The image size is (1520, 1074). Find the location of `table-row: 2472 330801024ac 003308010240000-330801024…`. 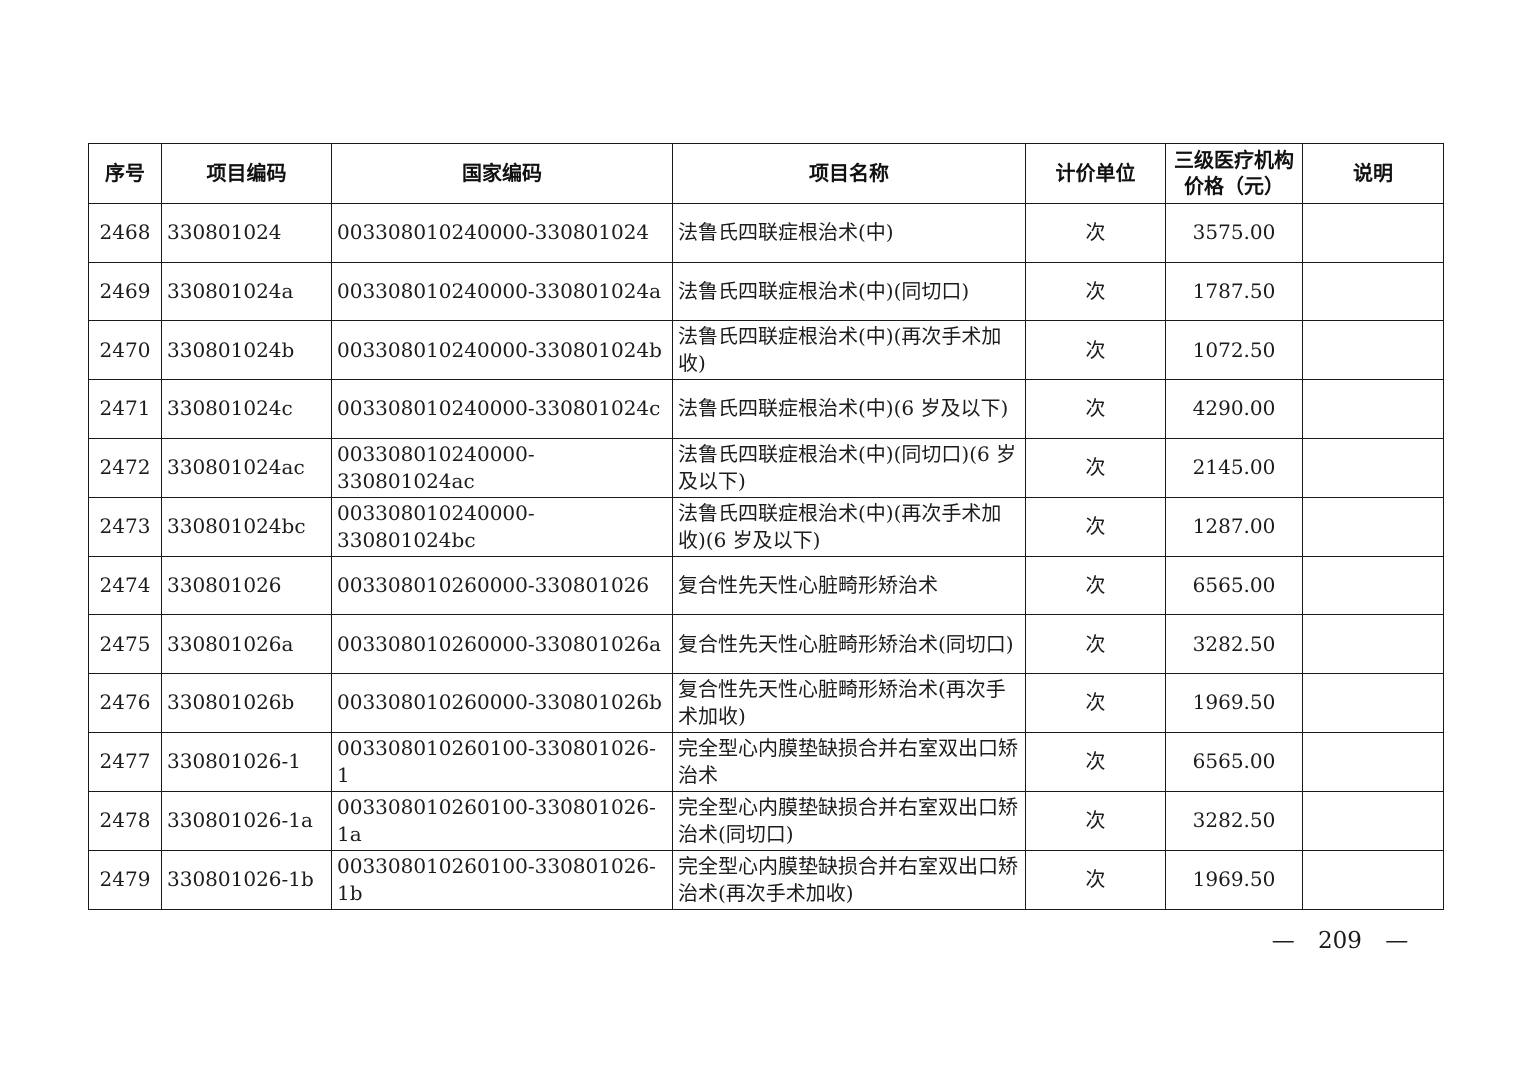

table-row: 2472 330801024ac 003308010240000-330801024… is located at coordinates (766, 467).